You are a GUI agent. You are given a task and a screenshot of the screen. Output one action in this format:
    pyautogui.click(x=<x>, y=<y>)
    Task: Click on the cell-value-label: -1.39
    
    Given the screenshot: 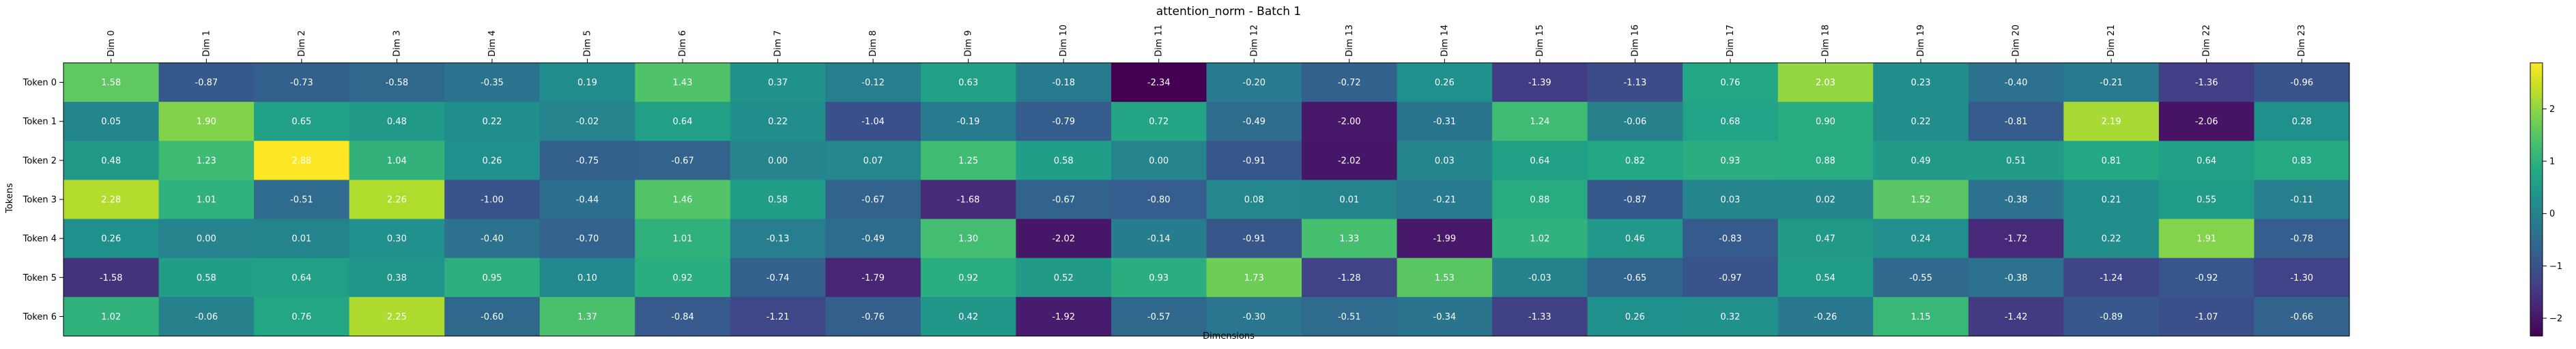 What is the action you would take?
    pyautogui.click(x=1539, y=83)
    